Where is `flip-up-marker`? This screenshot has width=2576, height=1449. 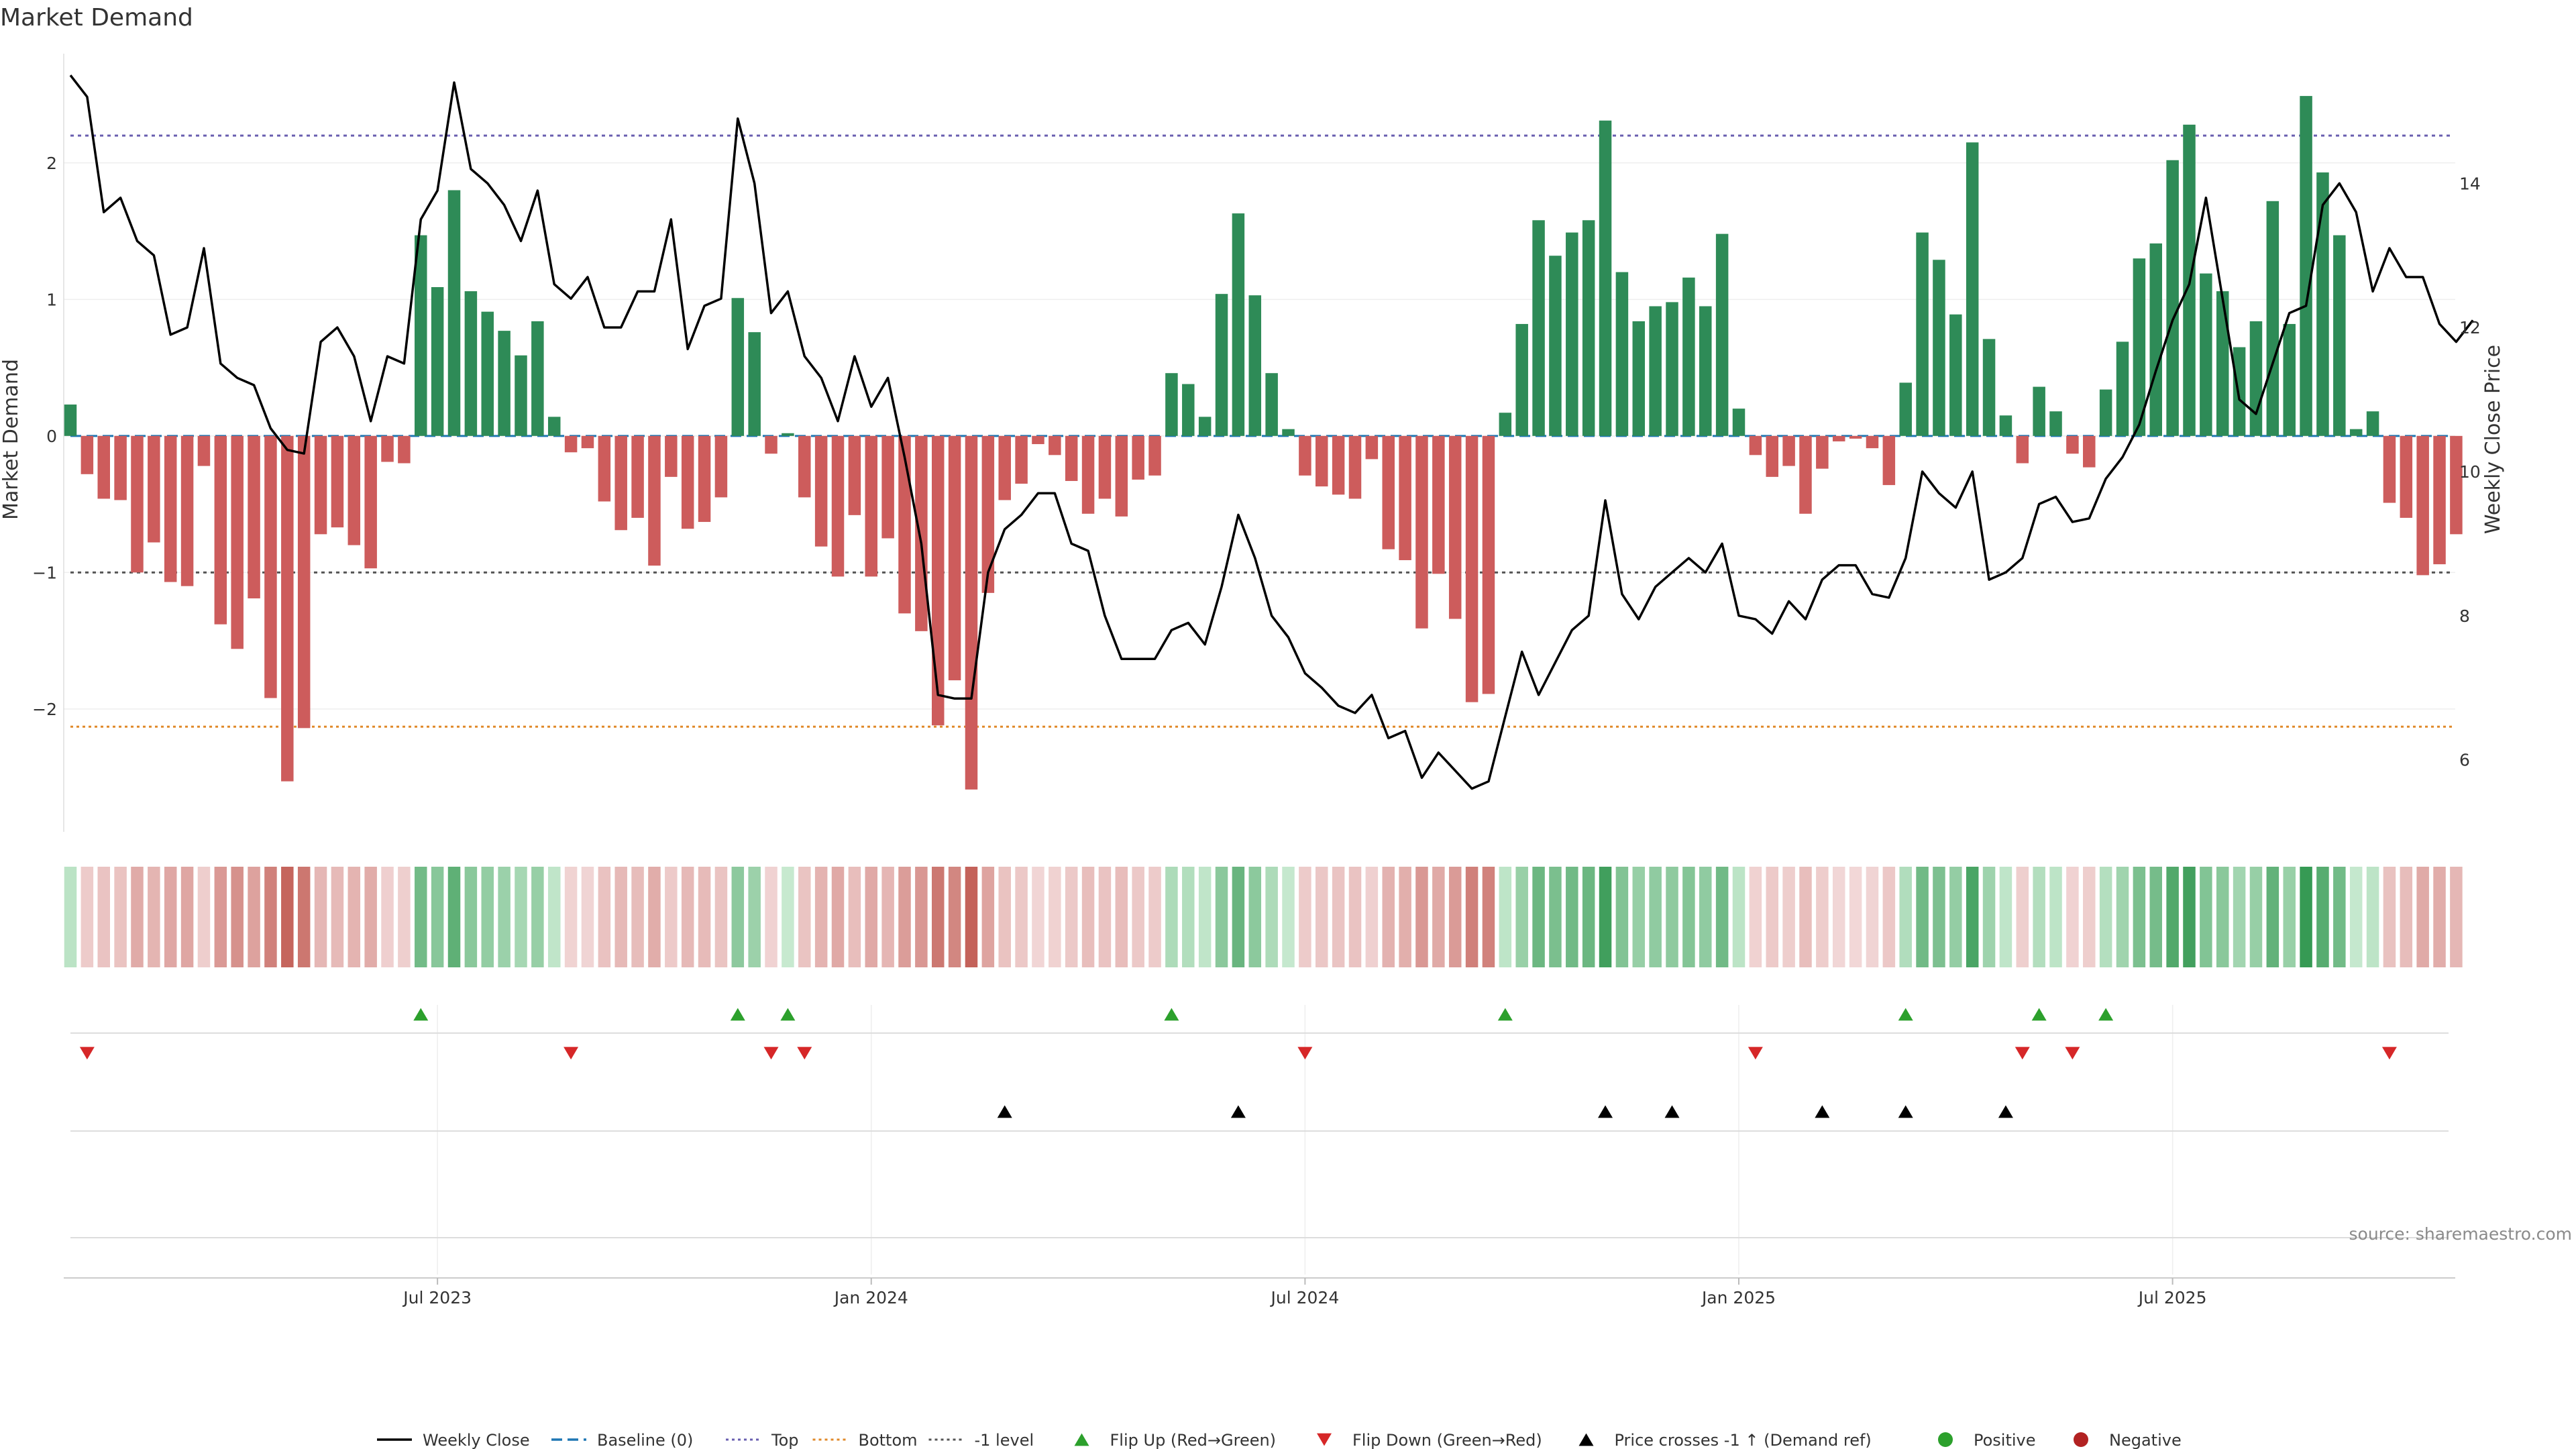 flip-up-marker is located at coordinates (421, 1014).